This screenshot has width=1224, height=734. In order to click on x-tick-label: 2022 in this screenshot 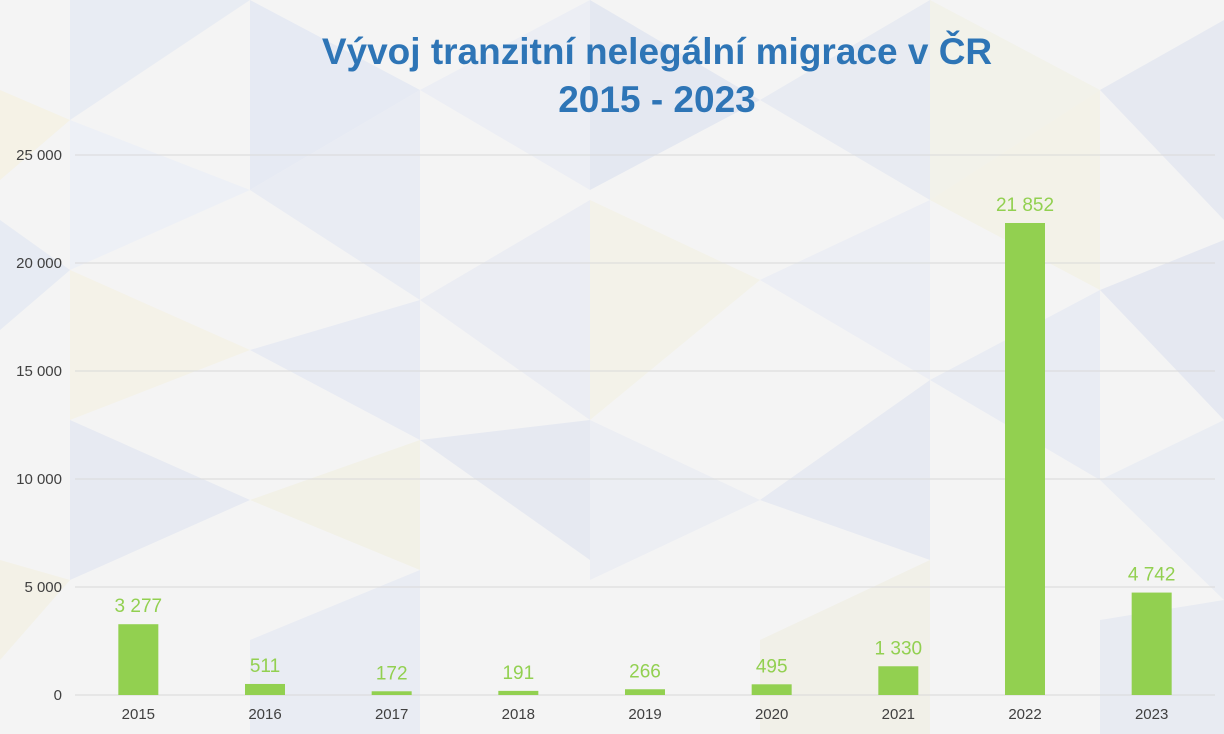, I will do `click(1024, 714)`.